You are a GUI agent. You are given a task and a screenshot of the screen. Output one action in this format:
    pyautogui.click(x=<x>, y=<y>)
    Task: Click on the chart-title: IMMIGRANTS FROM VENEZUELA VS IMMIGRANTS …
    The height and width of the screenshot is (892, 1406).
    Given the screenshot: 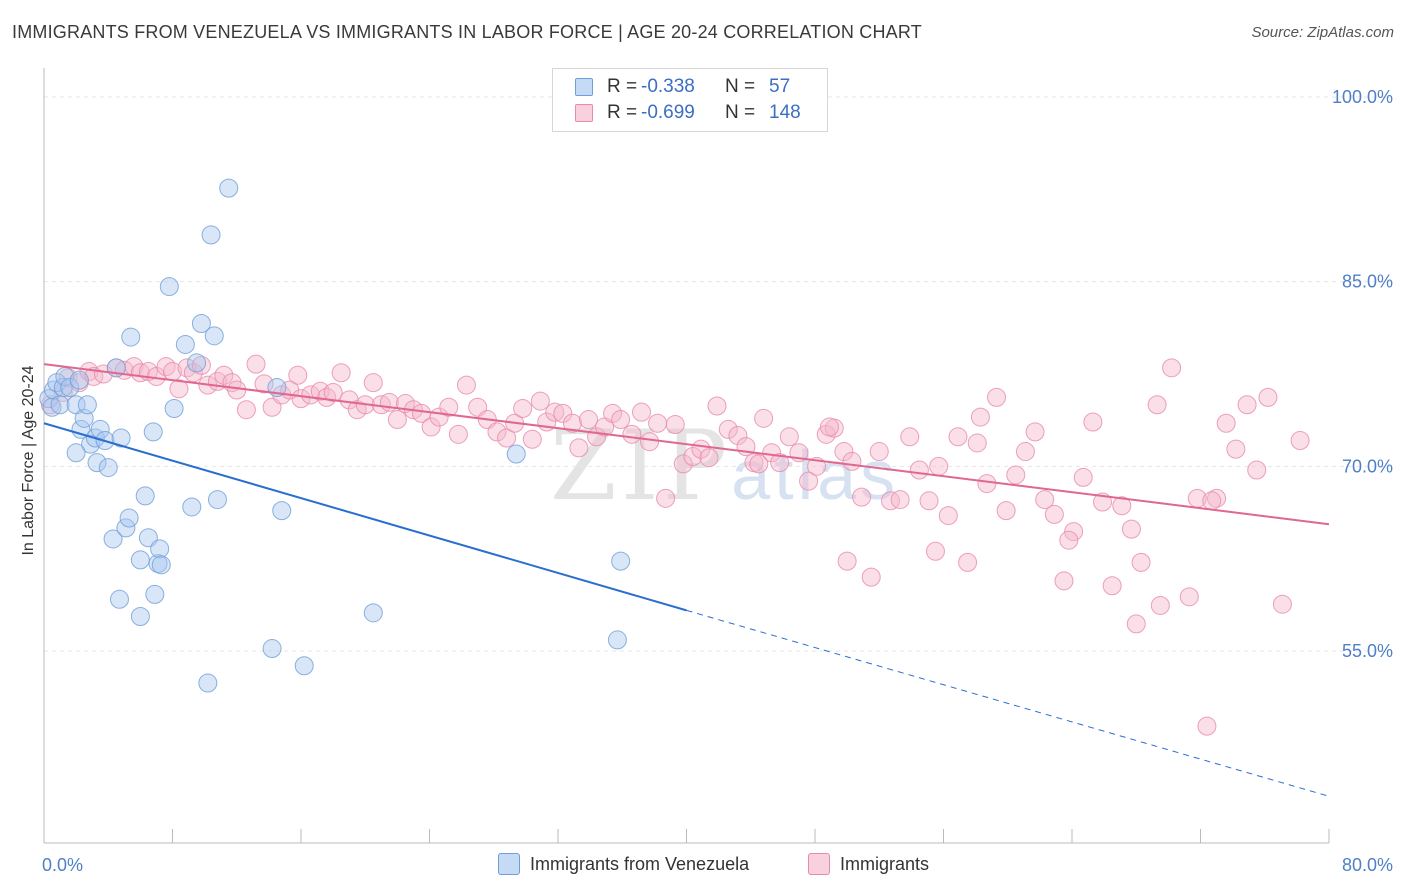 What is the action you would take?
    pyautogui.click(x=467, y=32)
    